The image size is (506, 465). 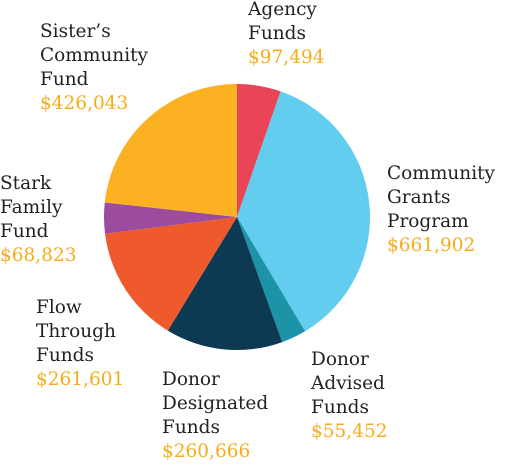 I want to click on pie-slice-donor-designated-funds, so click(x=225, y=284).